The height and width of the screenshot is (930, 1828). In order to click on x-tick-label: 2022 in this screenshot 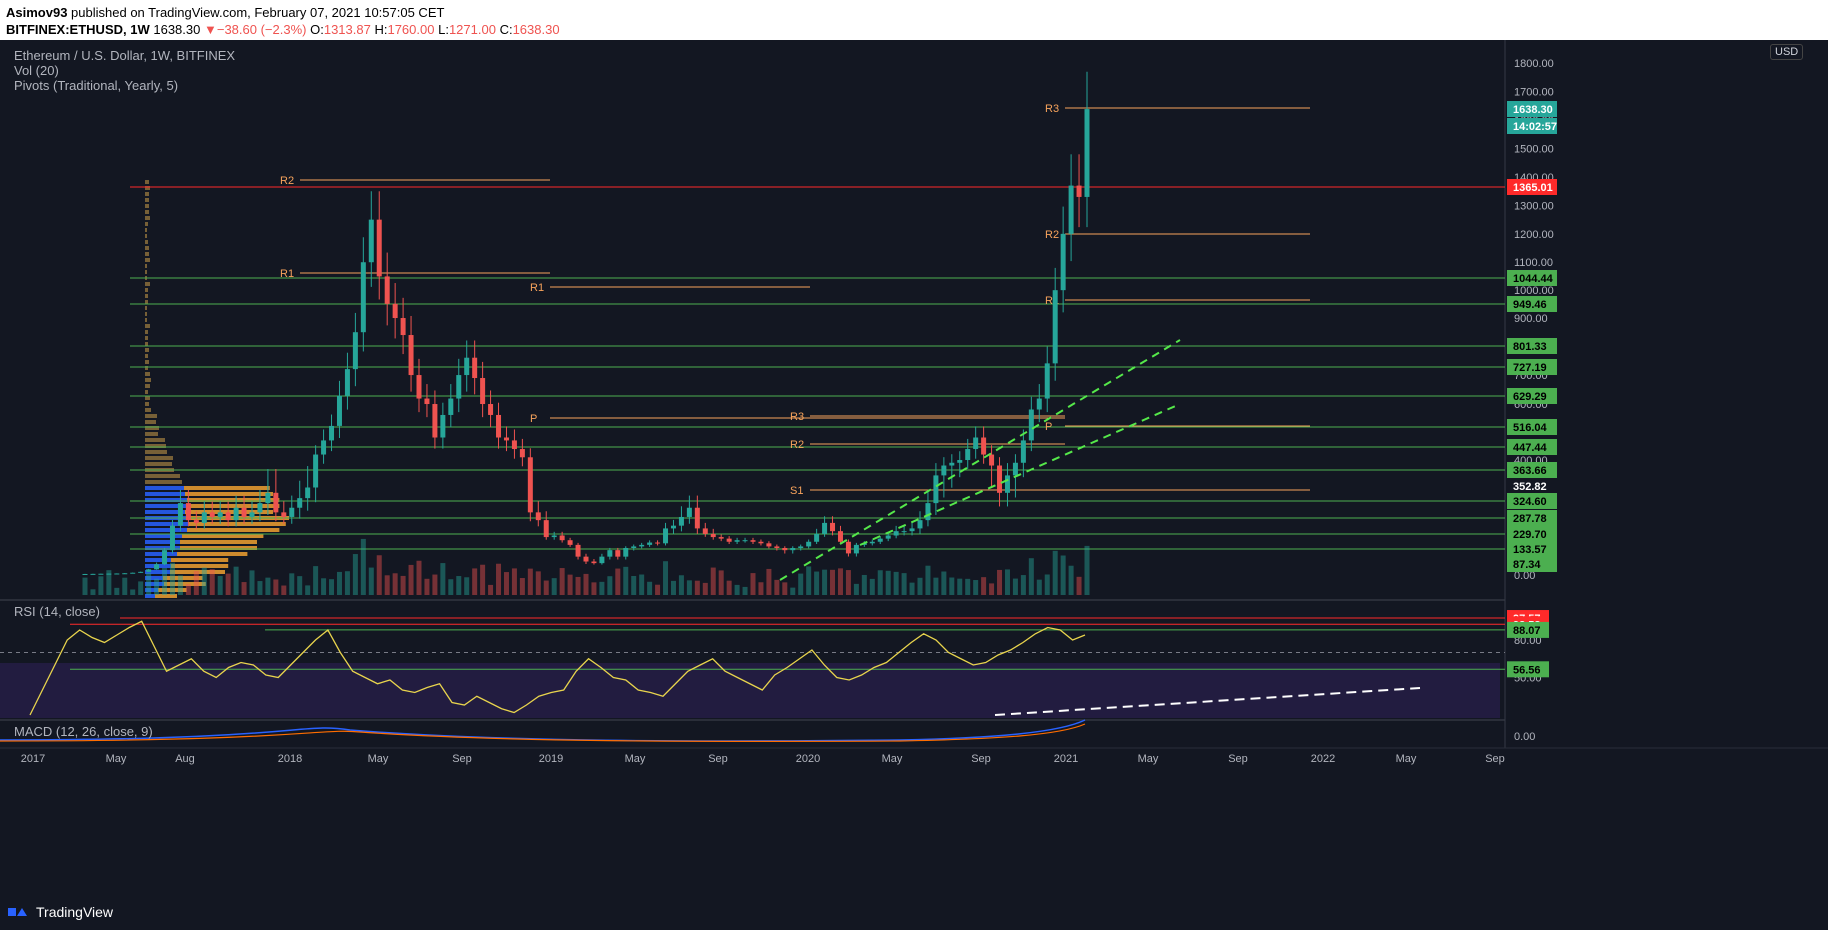, I will do `click(1323, 759)`.